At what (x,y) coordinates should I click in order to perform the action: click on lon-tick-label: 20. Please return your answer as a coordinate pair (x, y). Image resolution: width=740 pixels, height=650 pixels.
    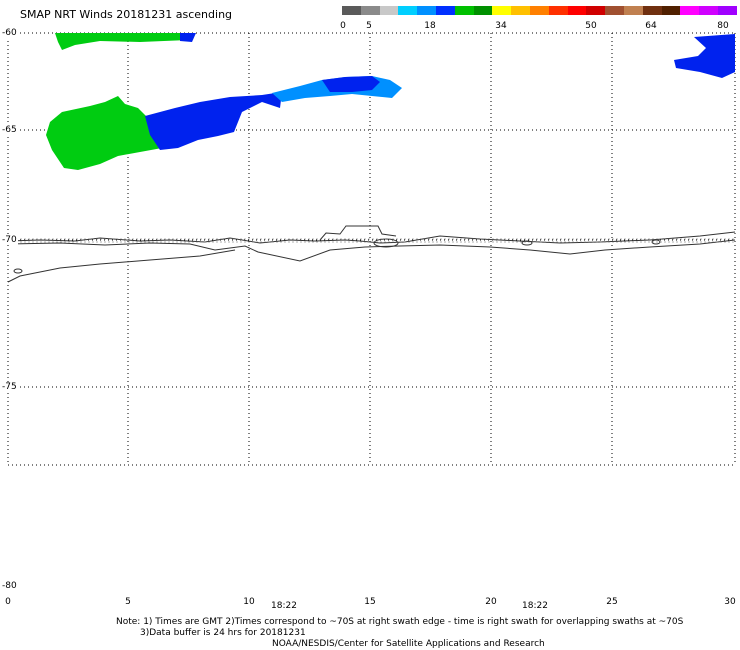
    Looking at the image, I should click on (491, 602).